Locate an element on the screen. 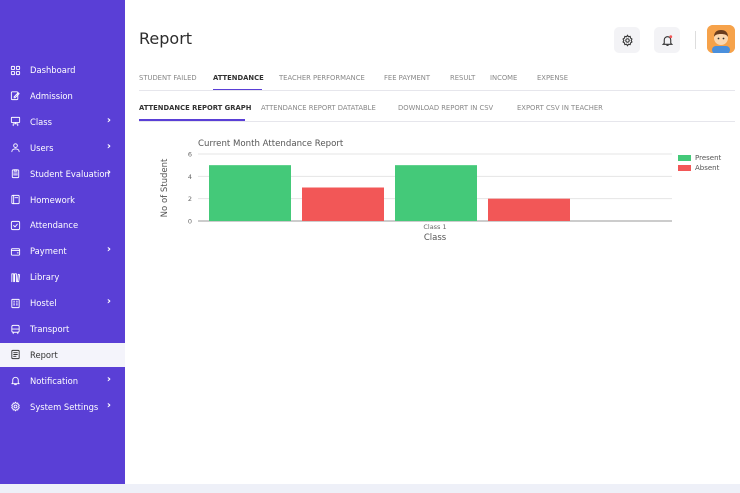 This screenshot has height=493, width=740. avatar is located at coordinates (721, 39).